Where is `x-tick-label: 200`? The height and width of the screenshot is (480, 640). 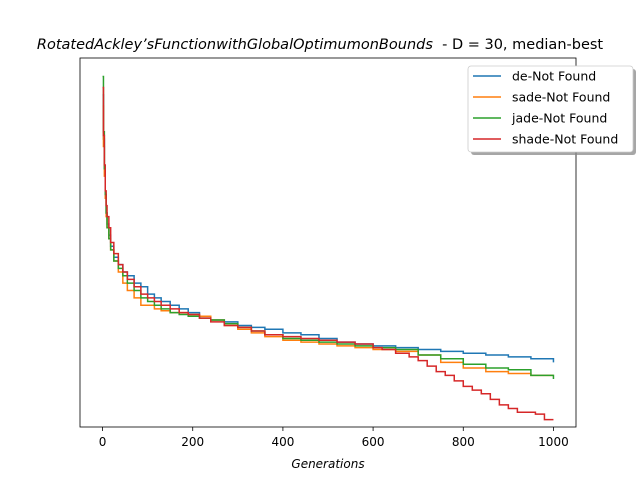 x-tick-label: 200 is located at coordinates (192, 442).